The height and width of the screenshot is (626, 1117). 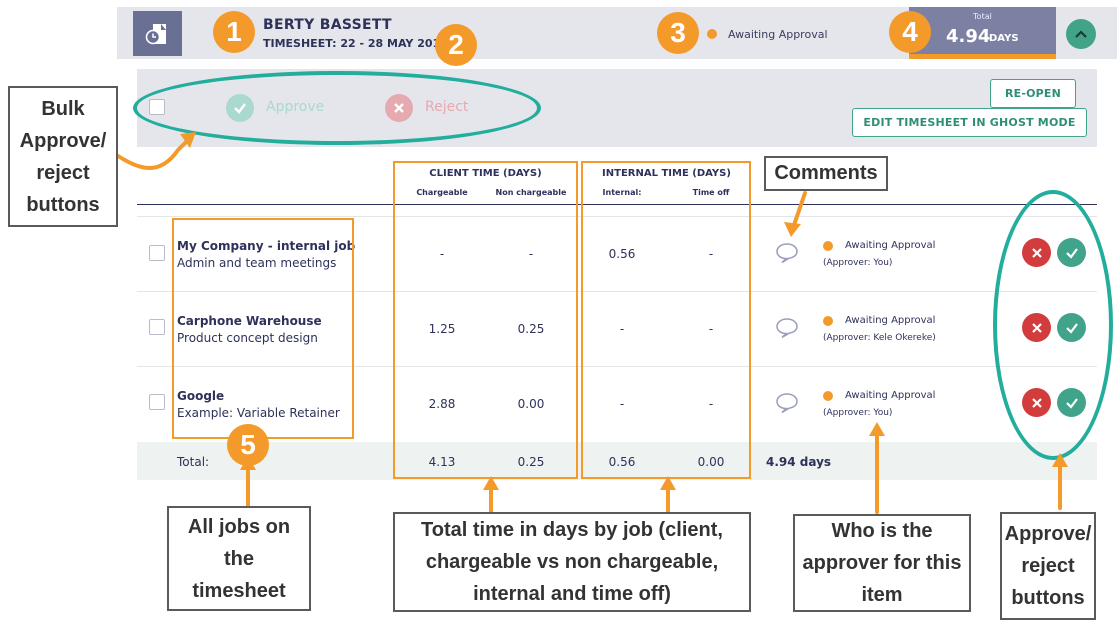 What do you see at coordinates (982, 16) in the screenshot?
I see `total-label: Total` at bounding box center [982, 16].